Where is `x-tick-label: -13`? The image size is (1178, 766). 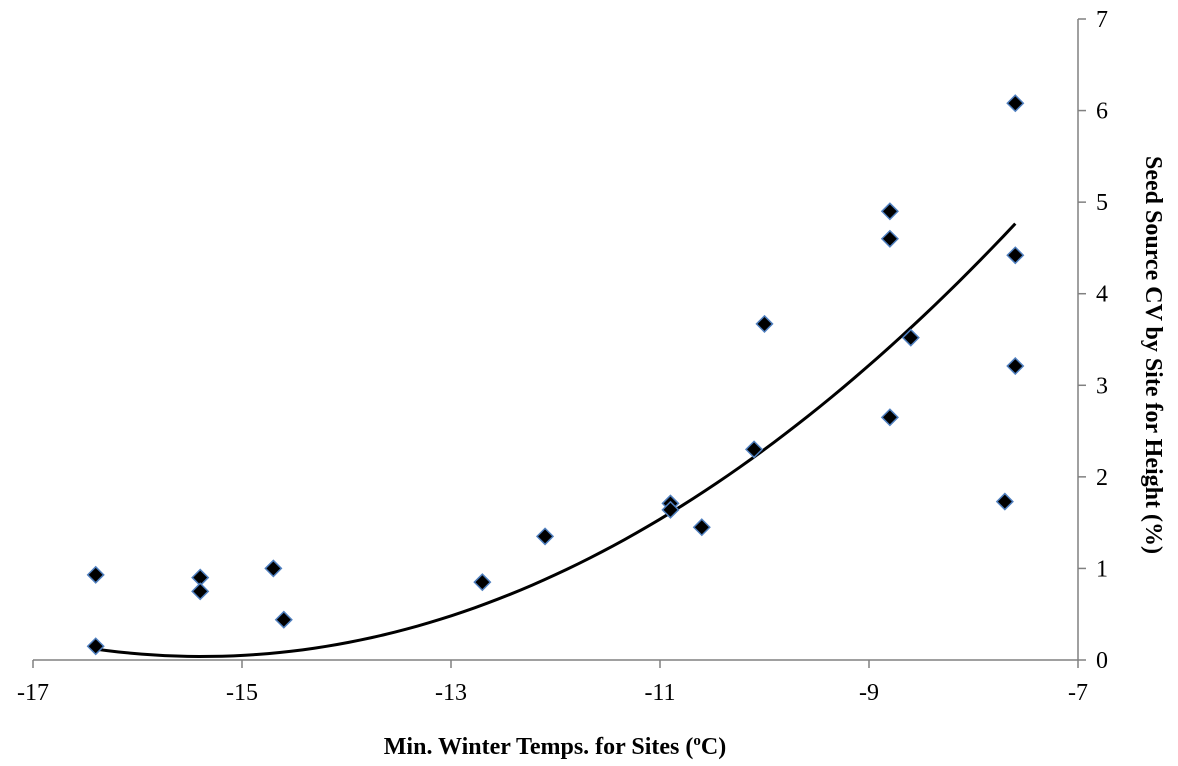
x-tick-label: -13 is located at coordinates (451, 693).